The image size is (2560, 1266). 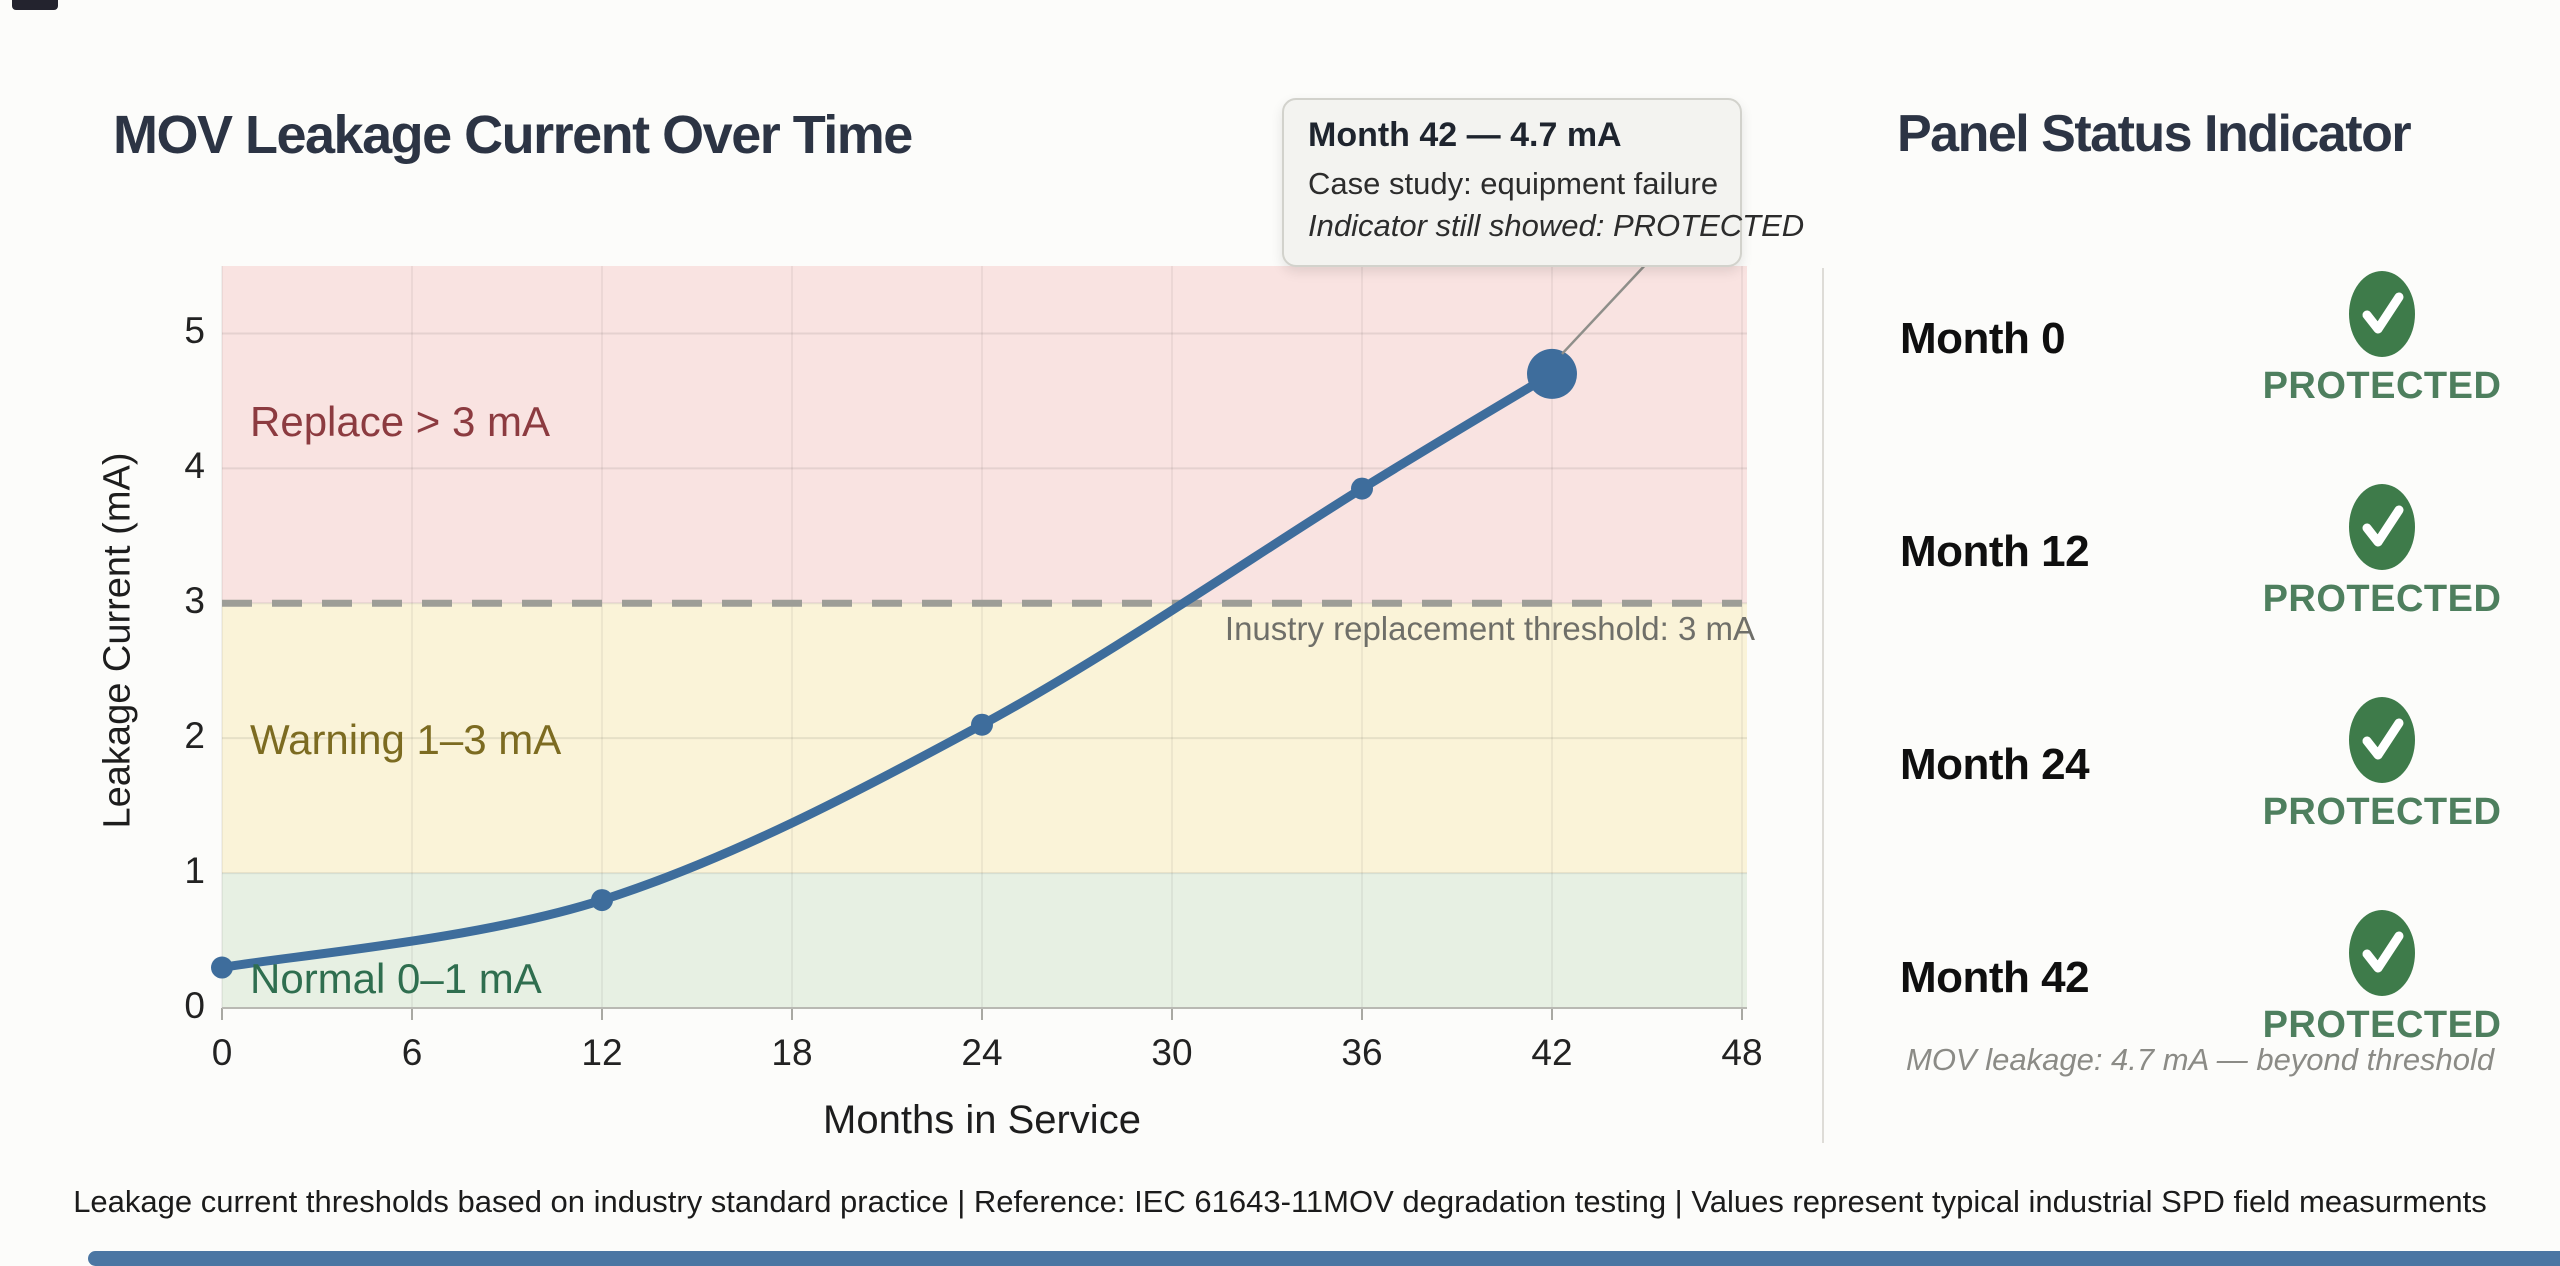 What do you see at coordinates (2207, 338) in the screenshot?
I see `panel-row-month-0: Month 0 PROTECTED` at bounding box center [2207, 338].